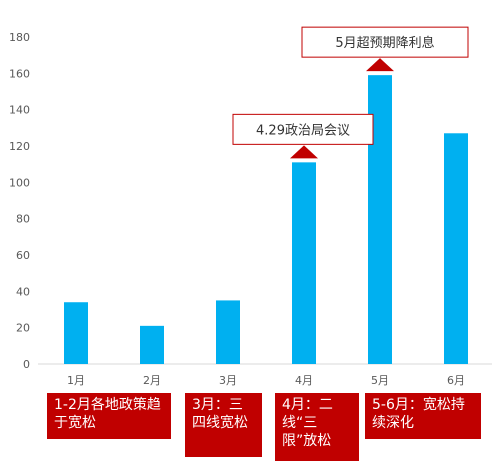 The height and width of the screenshot is (466, 492). Describe the element at coordinates (304, 380) in the screenshot. I see `x-tick-label: 4月` at that location.